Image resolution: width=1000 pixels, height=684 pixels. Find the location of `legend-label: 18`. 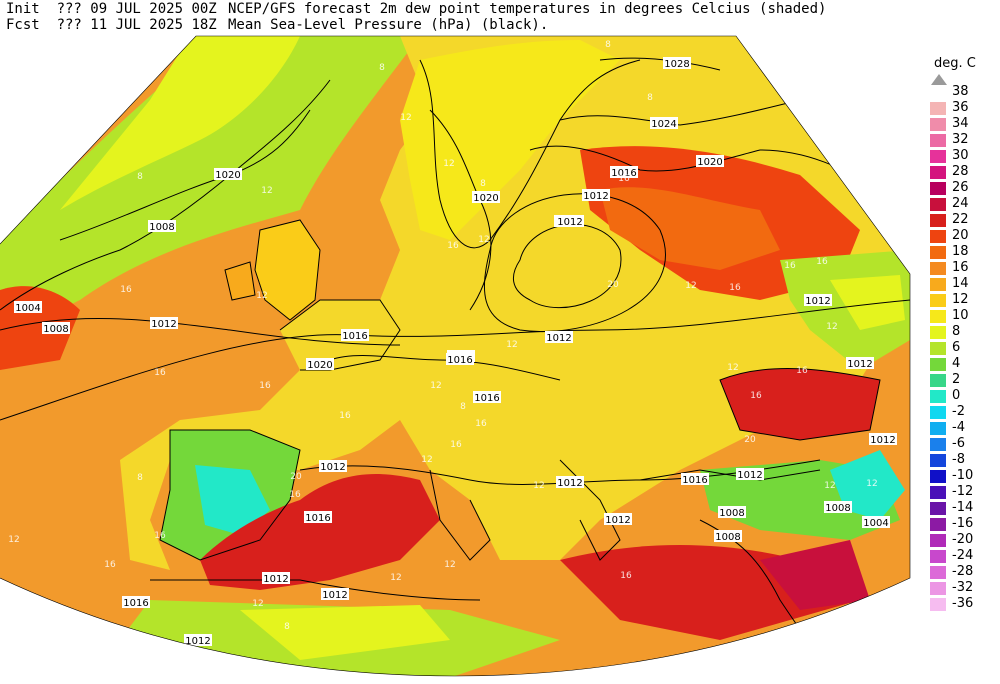

legend-label: 18 is located at coordinates (960, 251).